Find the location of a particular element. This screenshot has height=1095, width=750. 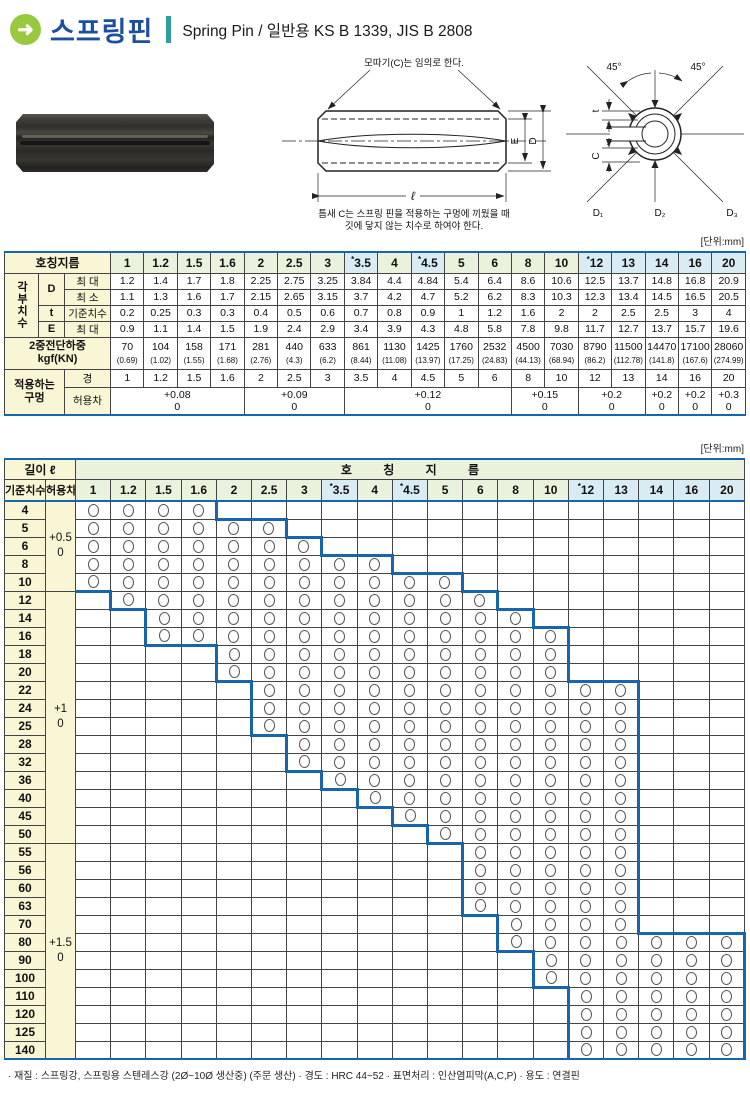

shear-kgf-value: 4500 is located at coordinates (528, 346).